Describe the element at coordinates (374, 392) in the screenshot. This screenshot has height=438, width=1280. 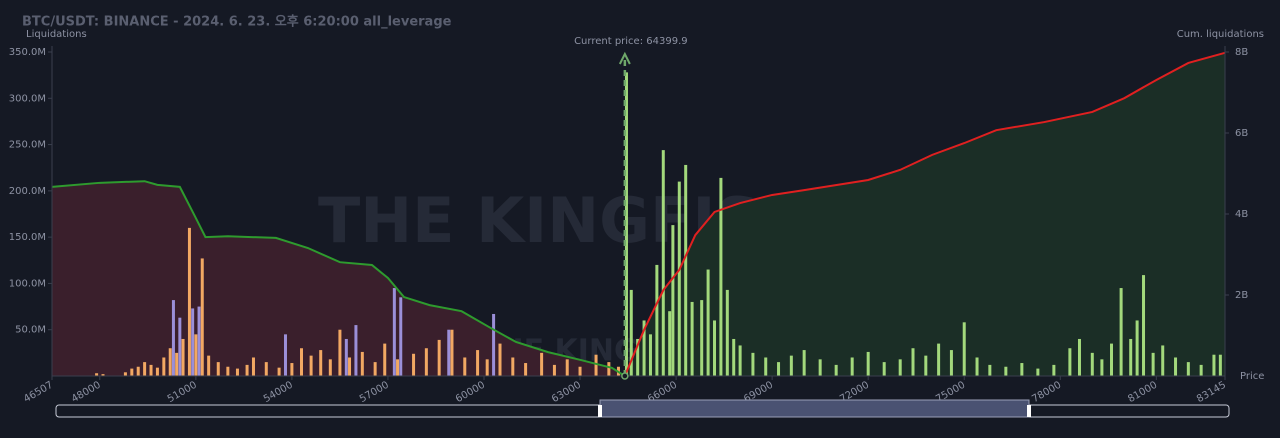
I see `x-tick-label: 57000` at that location.